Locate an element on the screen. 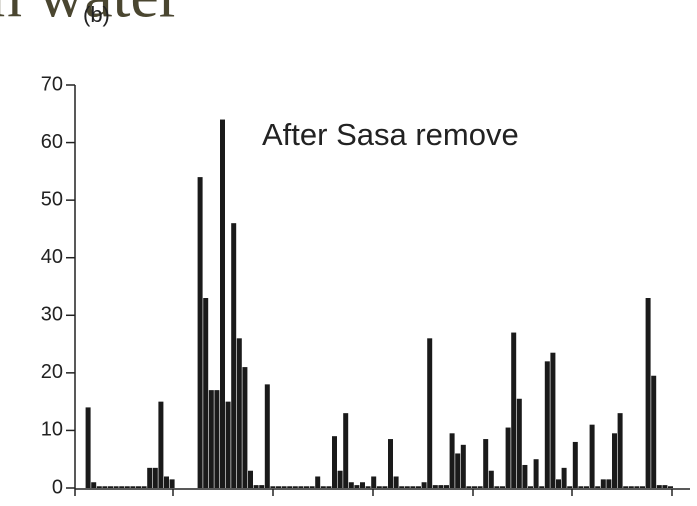 This screenshot has height=506, width=697. x-axis is located at coordinates (382, 492).